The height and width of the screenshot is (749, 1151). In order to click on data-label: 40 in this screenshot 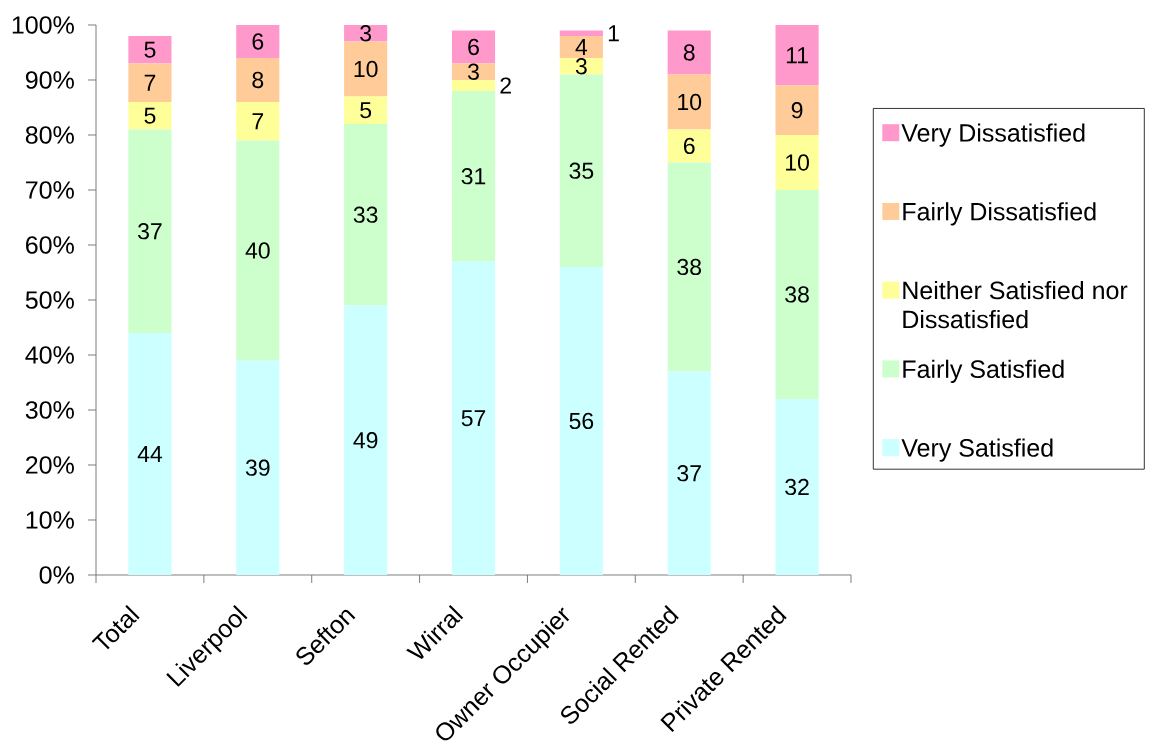, I will do `click(257, 250)`.